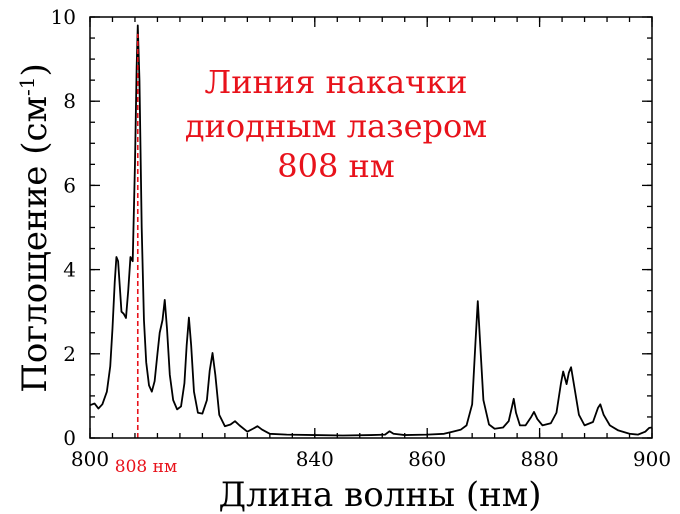 The width and height of the screenshot is (680, 514). What do you see at coordinates (379, 494) in the screenshot?
I see `x-axis-title: Длина волны (нм)` at bounding box center [379, 494].